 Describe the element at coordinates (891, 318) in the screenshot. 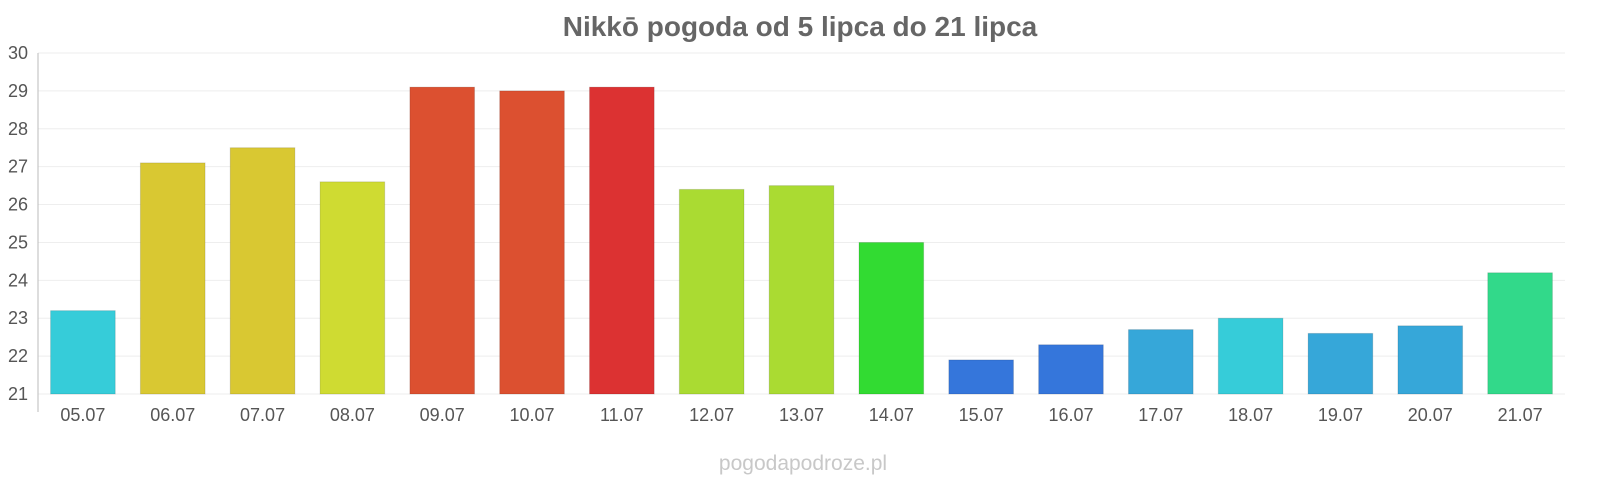

I see `bar-14.07` at that location.